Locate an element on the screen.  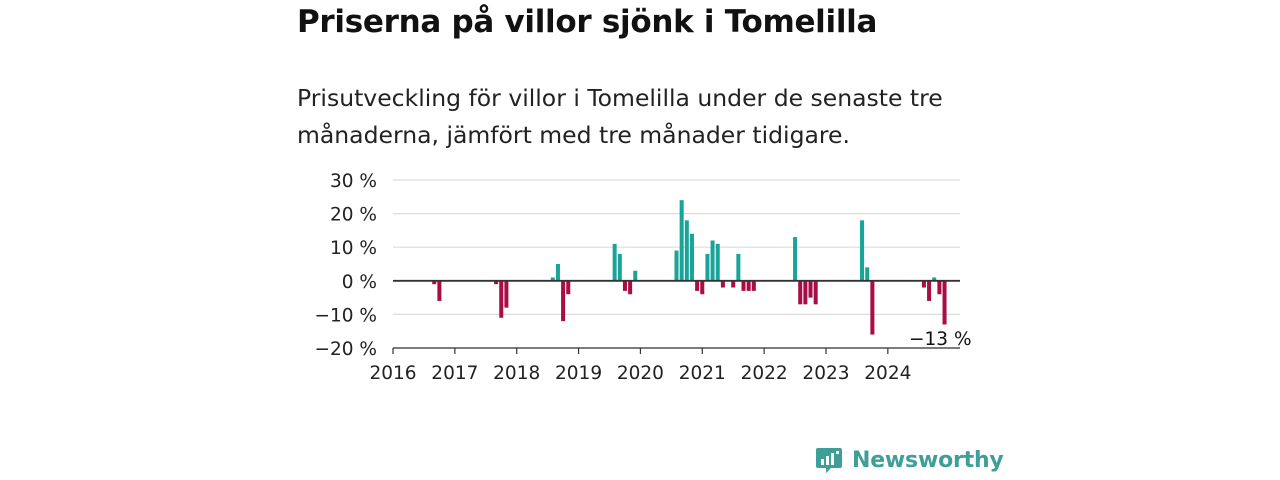
x-tick-label: 2020 is located at coordinates (640, 373).